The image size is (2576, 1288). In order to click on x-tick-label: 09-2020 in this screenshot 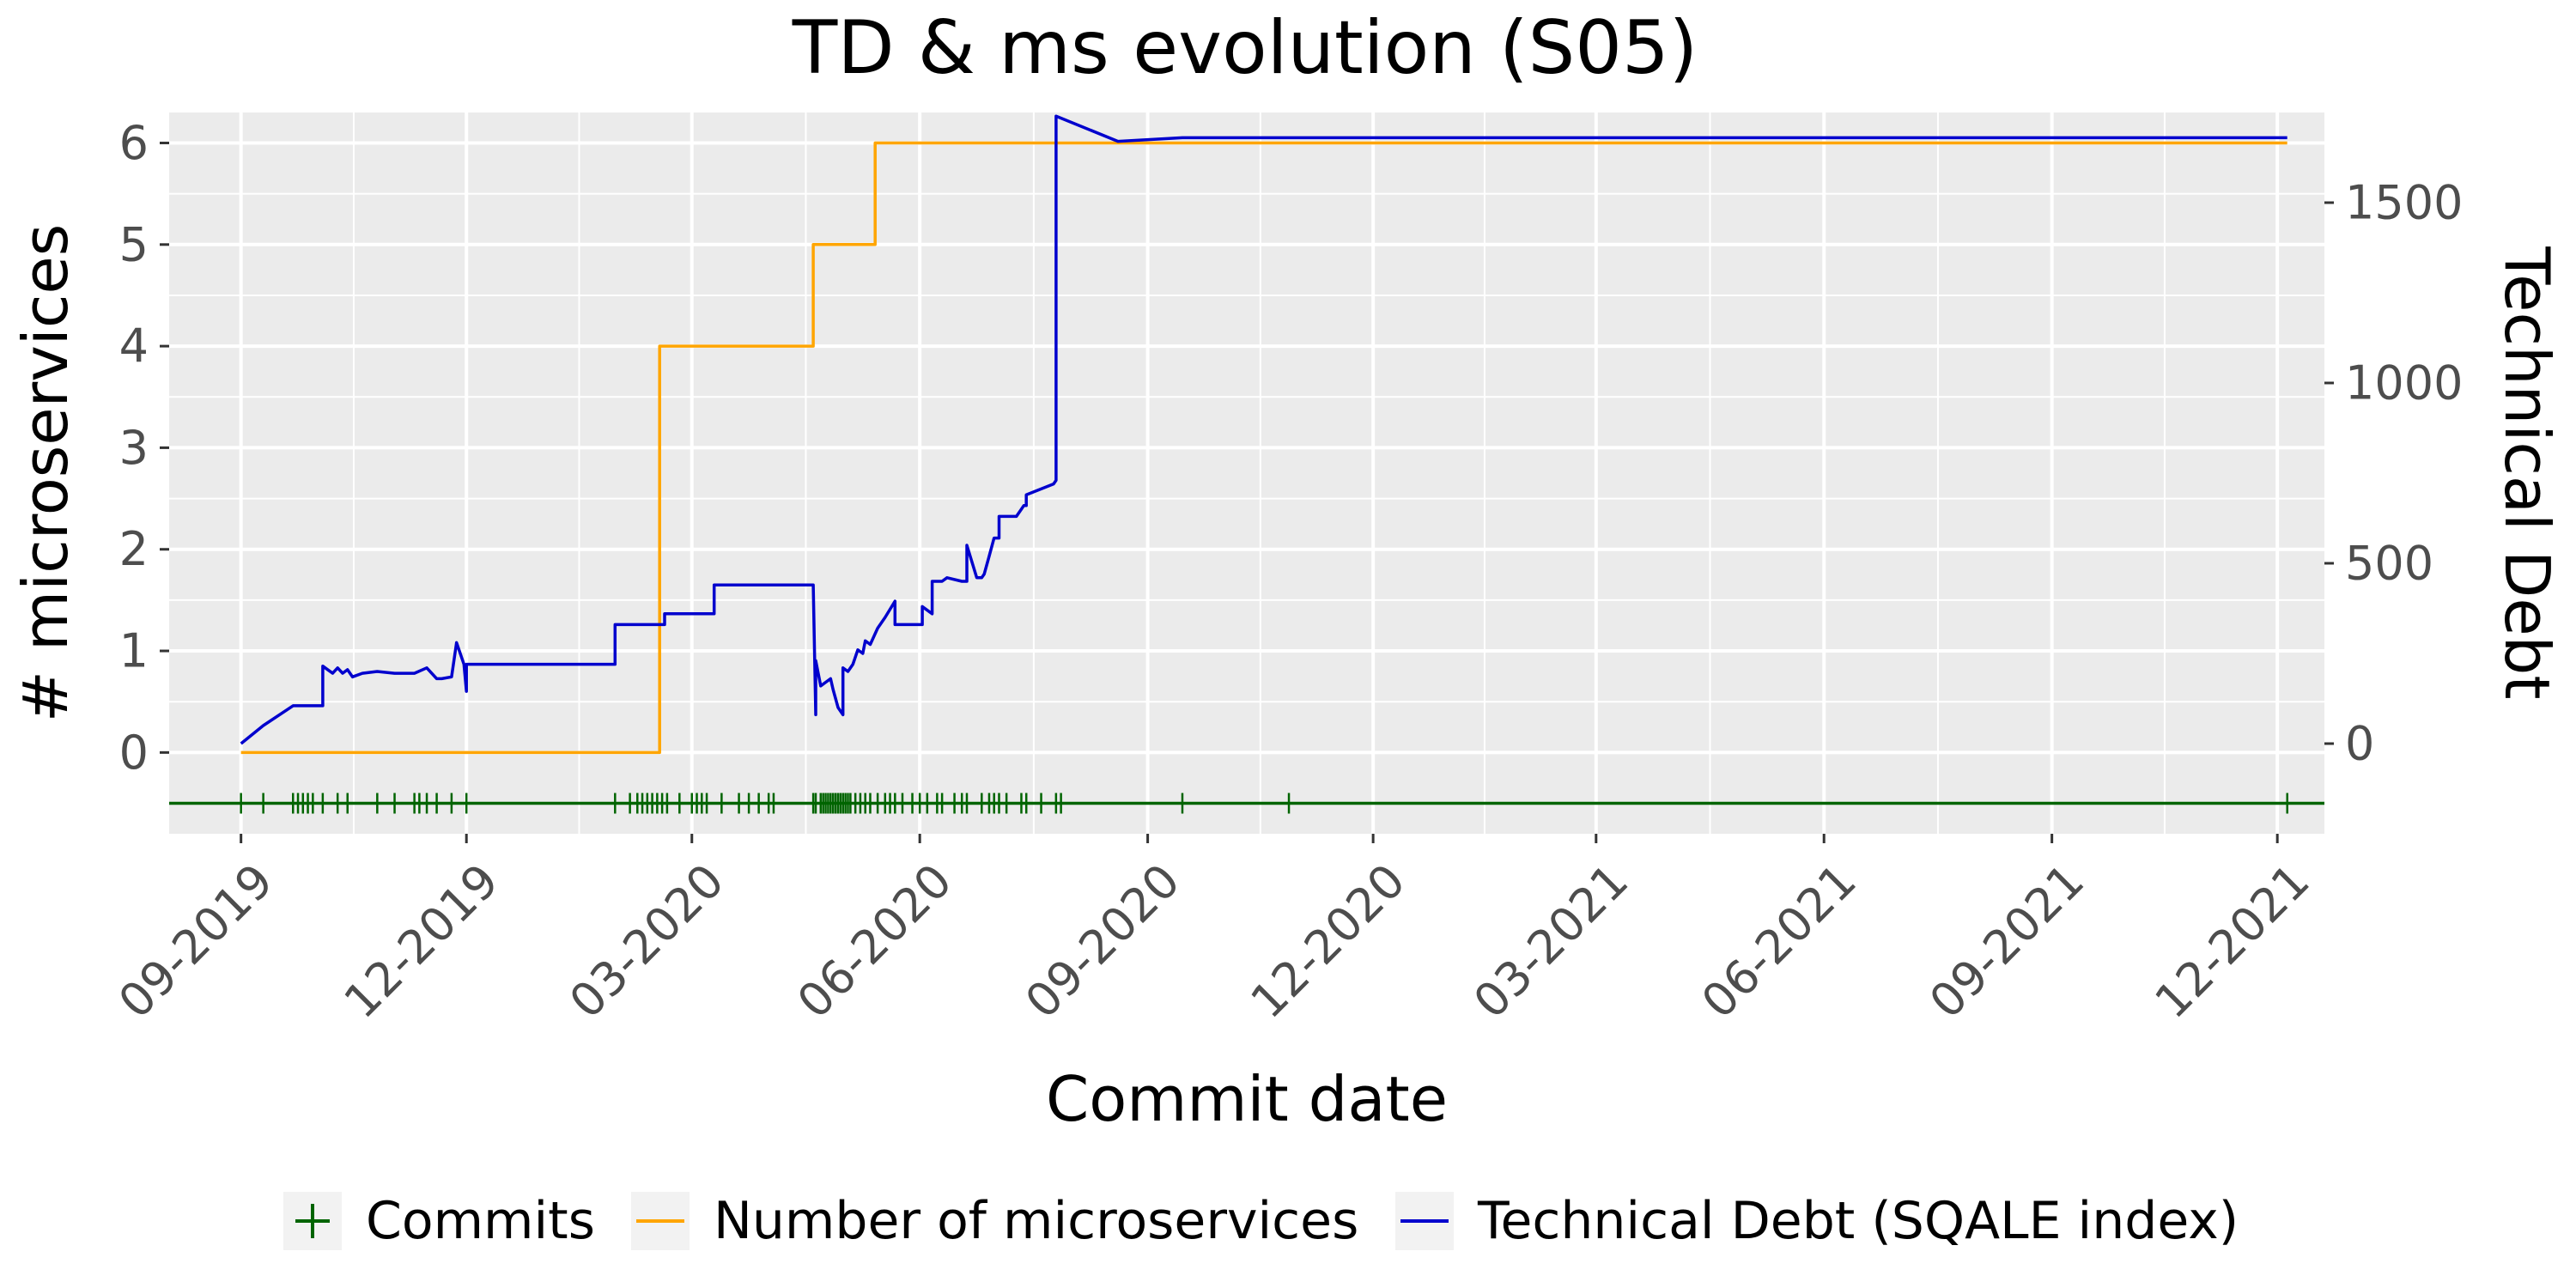, I will do `click(1102, 941)`.